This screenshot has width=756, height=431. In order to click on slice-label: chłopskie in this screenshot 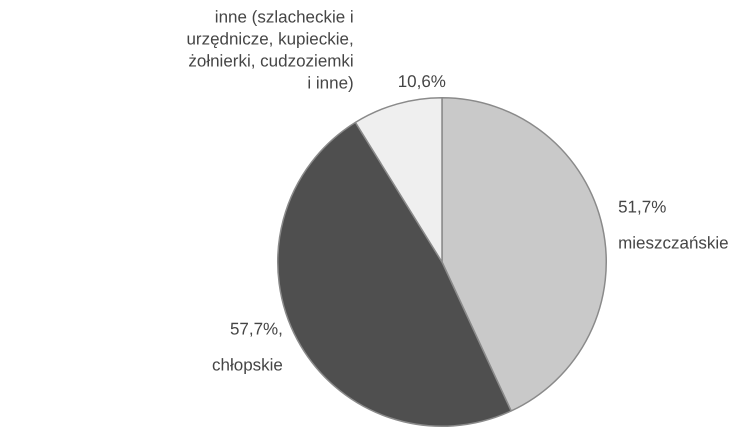, I will do `click(247, 364)`.